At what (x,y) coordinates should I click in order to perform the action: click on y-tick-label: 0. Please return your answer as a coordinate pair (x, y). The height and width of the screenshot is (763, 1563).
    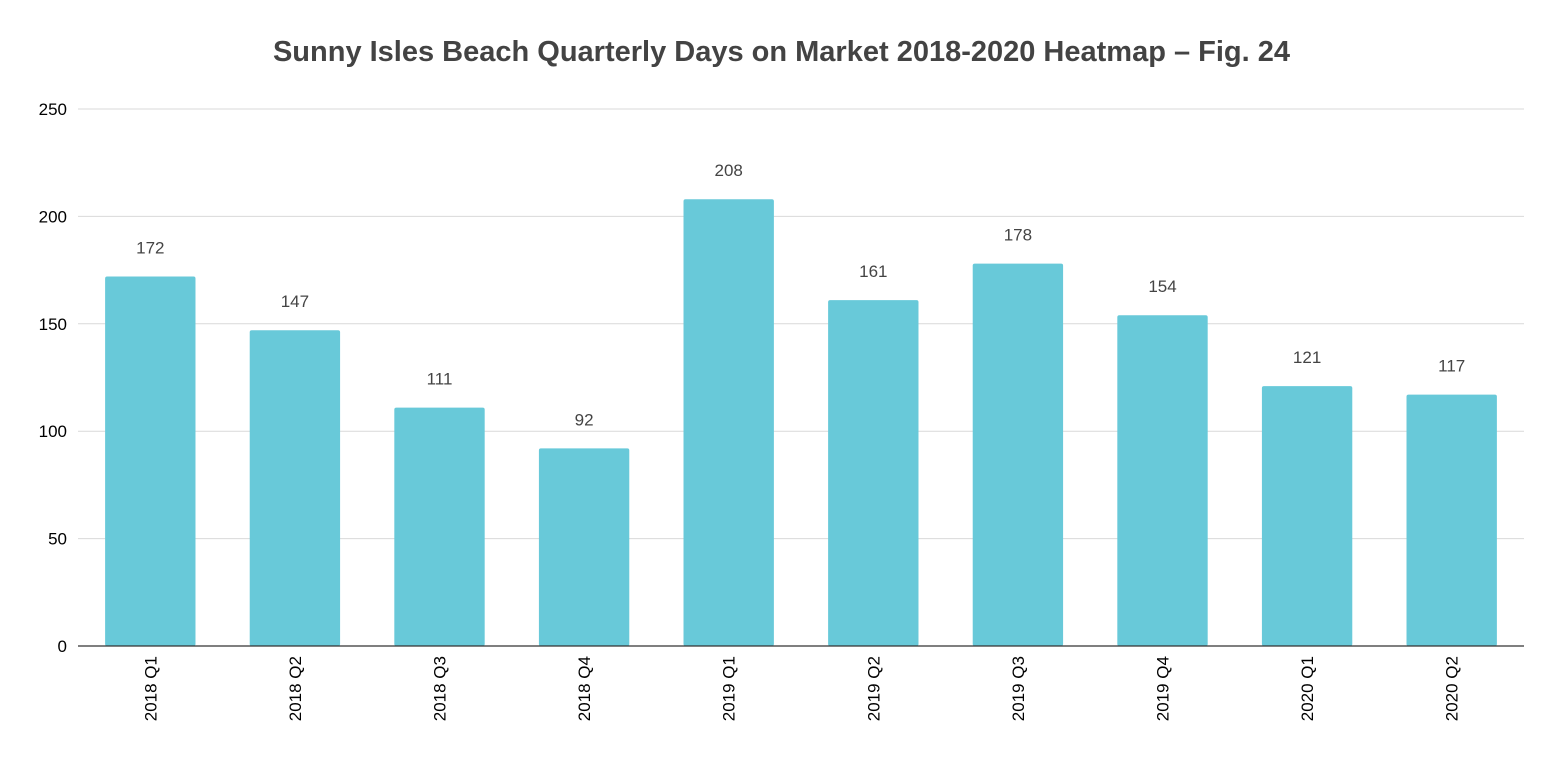
    Looking at the image, I should click on (62, 646).